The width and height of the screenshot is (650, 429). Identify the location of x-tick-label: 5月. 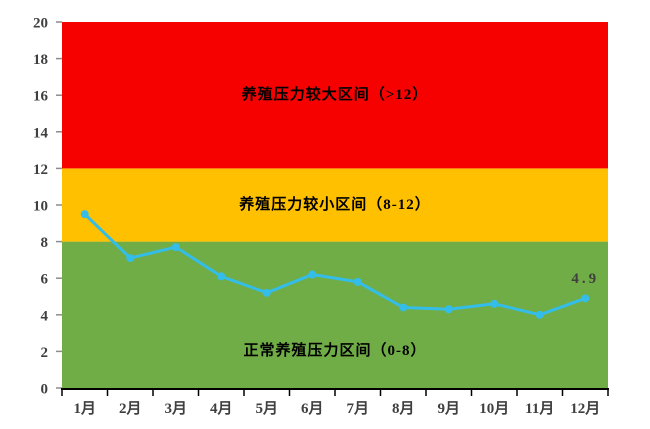
(266, 408).